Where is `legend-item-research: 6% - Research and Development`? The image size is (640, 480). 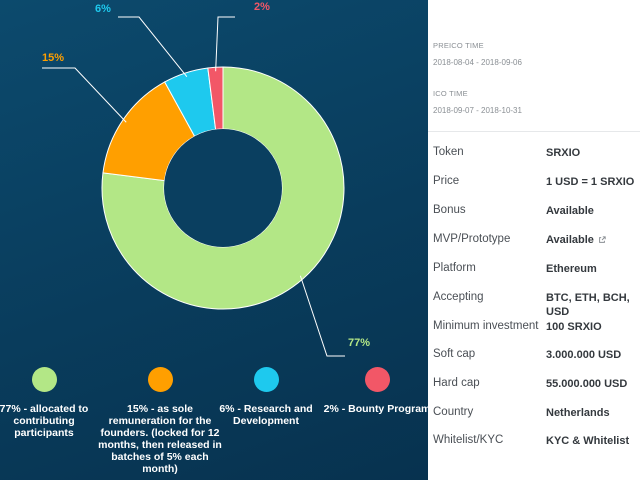 legend-item-research: 6% - Research and Development is located at coordinates (266, 397).